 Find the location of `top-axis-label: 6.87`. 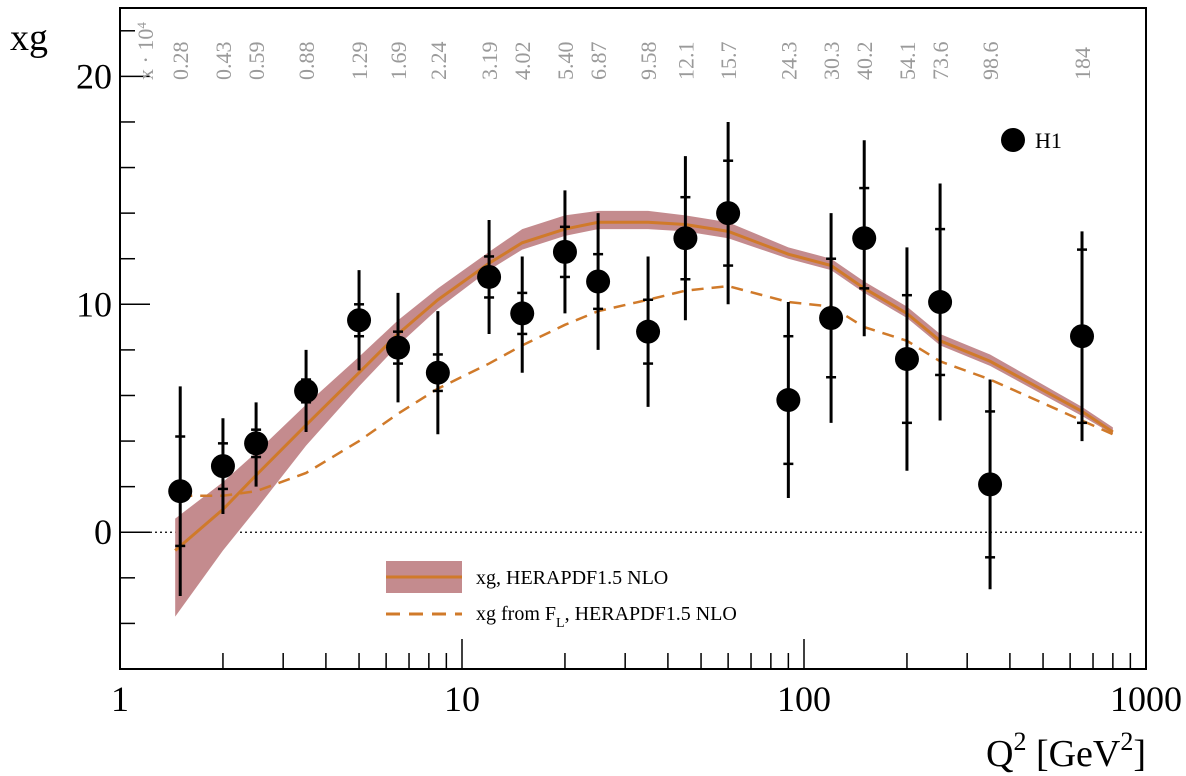

top-axis-label: 6.87 is located at coordinates (598, 61).